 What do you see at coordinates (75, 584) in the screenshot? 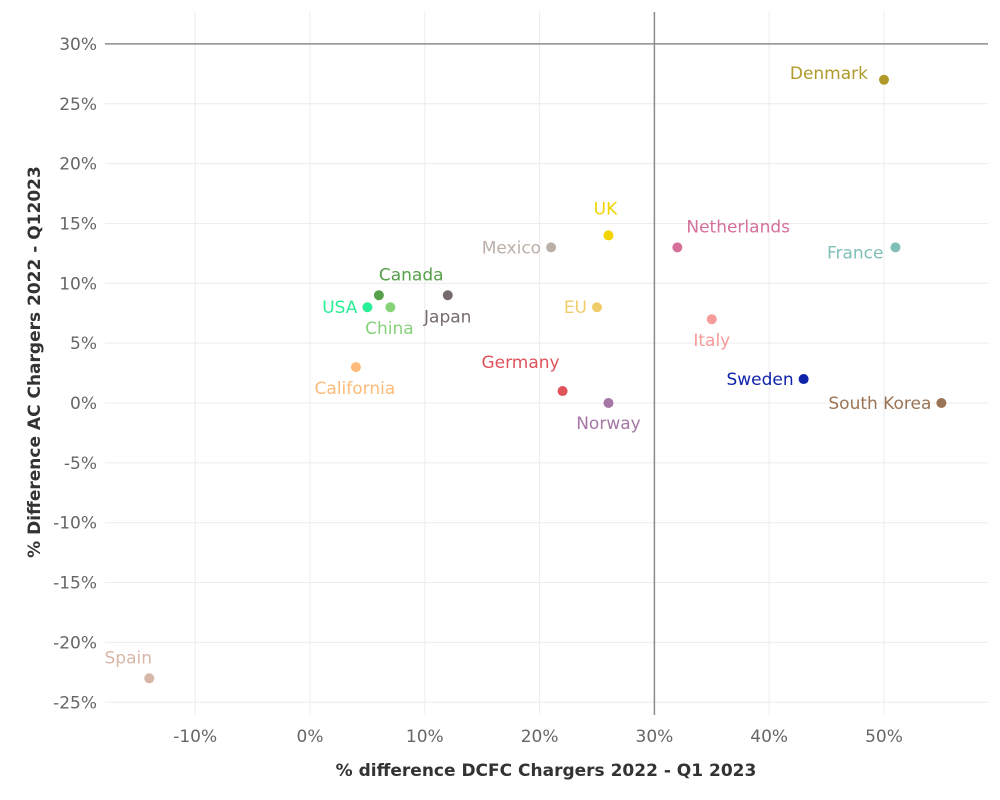
I see `y-tick-label: -15%` at bounding box center [75, 584].